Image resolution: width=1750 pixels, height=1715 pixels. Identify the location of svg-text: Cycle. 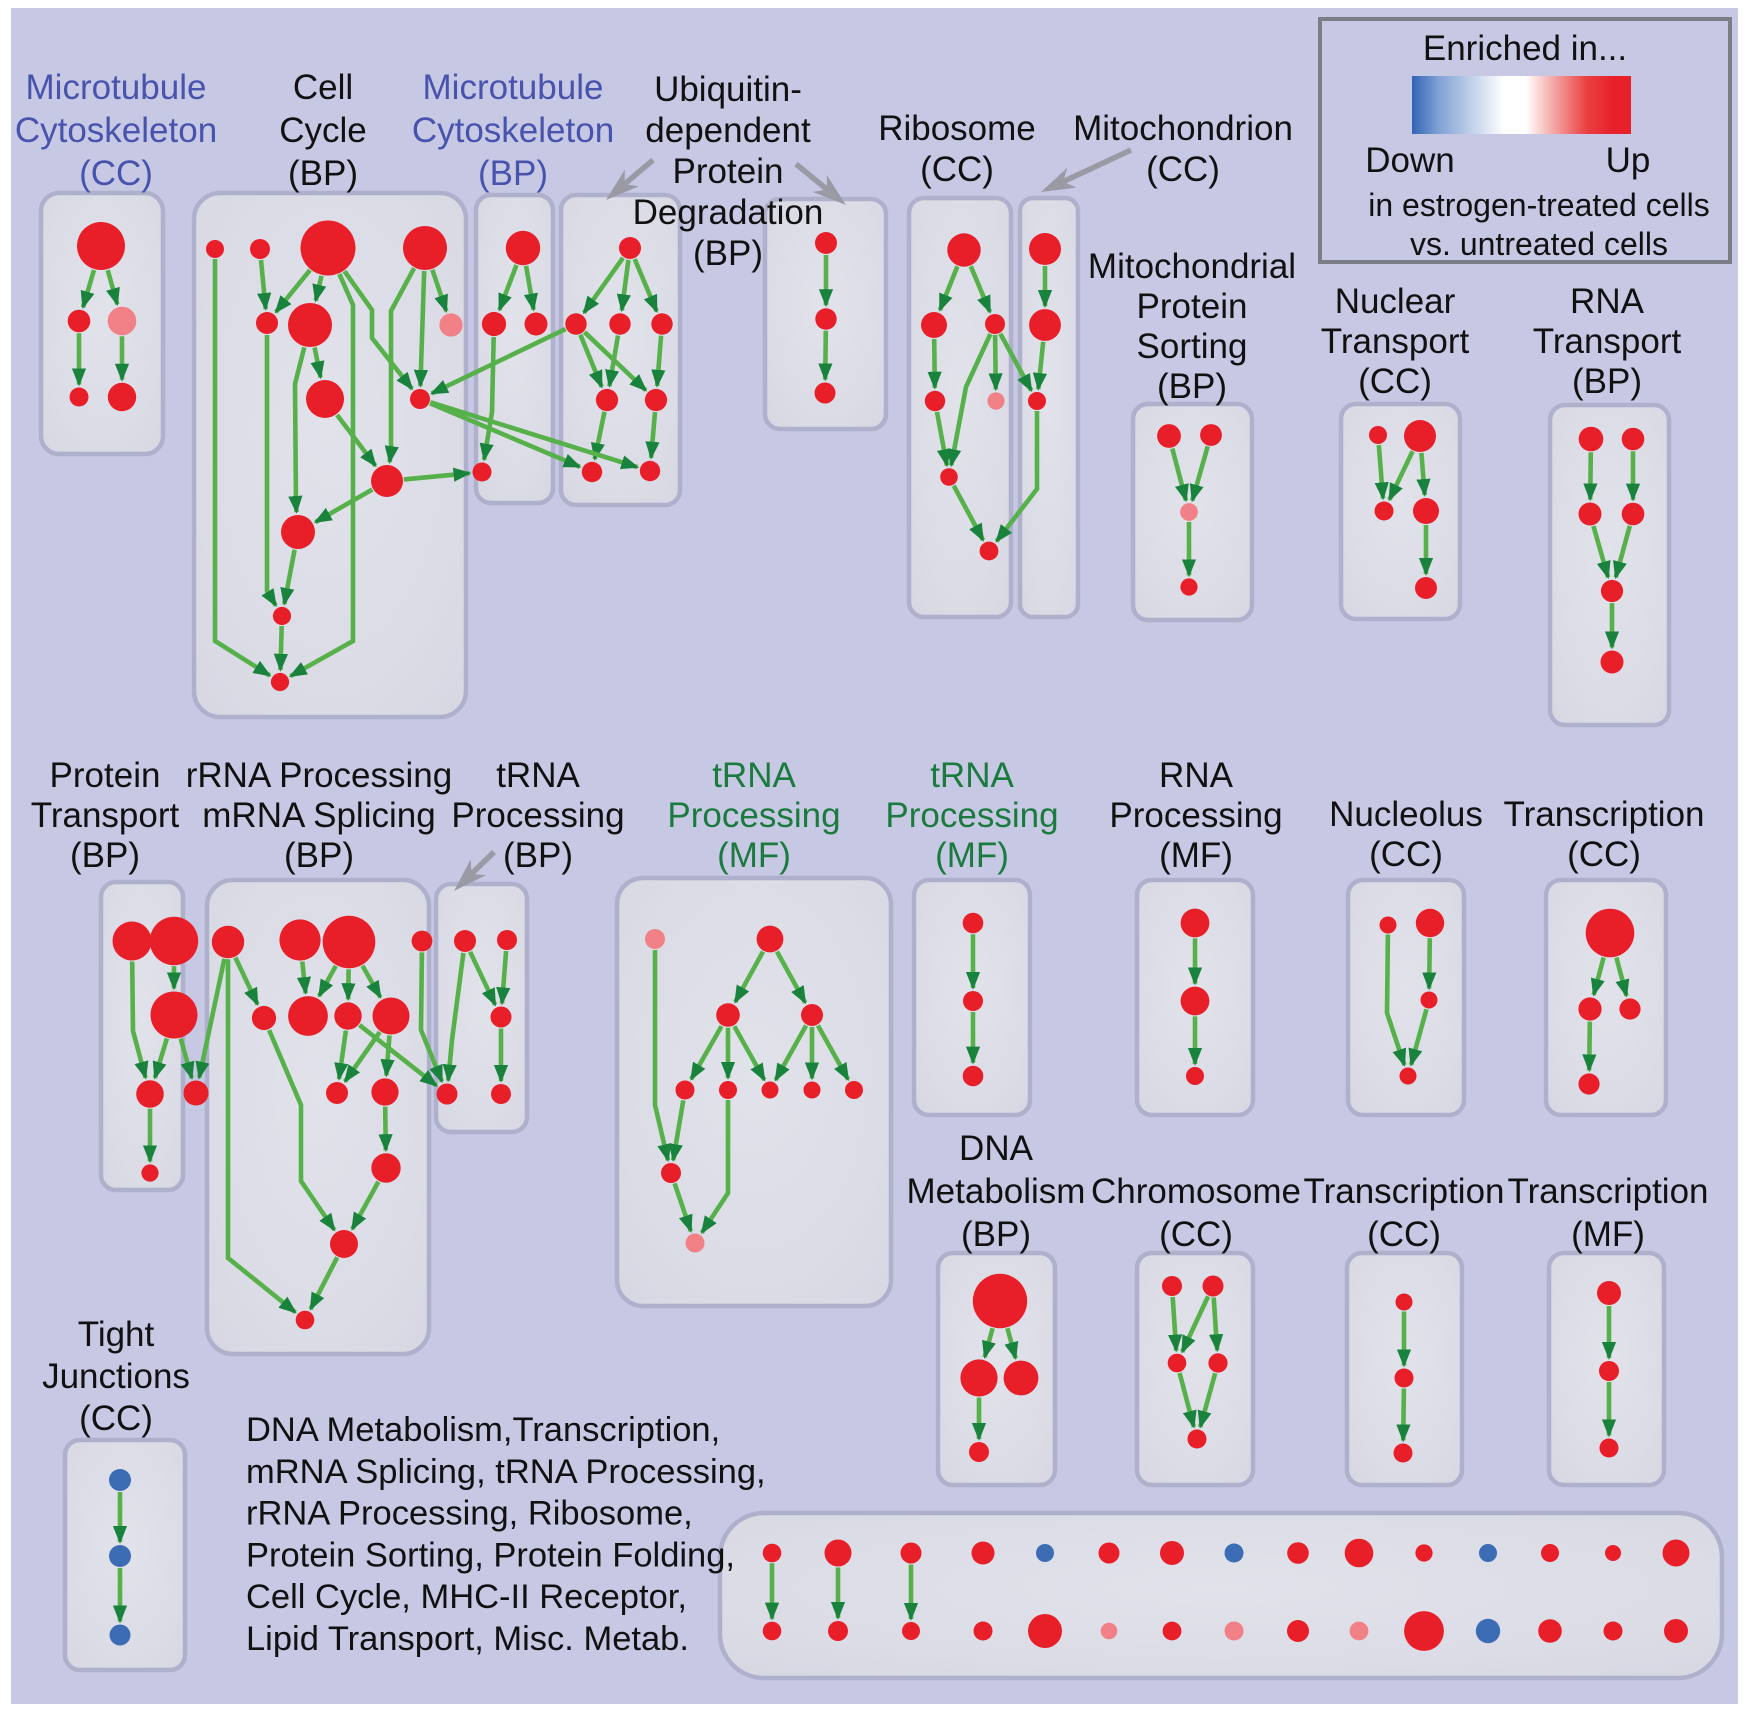
(323, 130).